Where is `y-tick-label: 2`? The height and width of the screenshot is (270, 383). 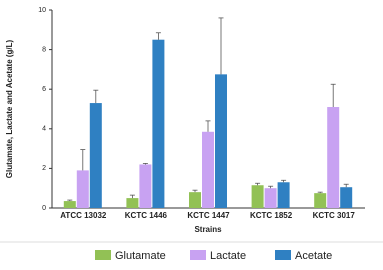
y-tick-label: 2 is located at coordinates (44, 168).